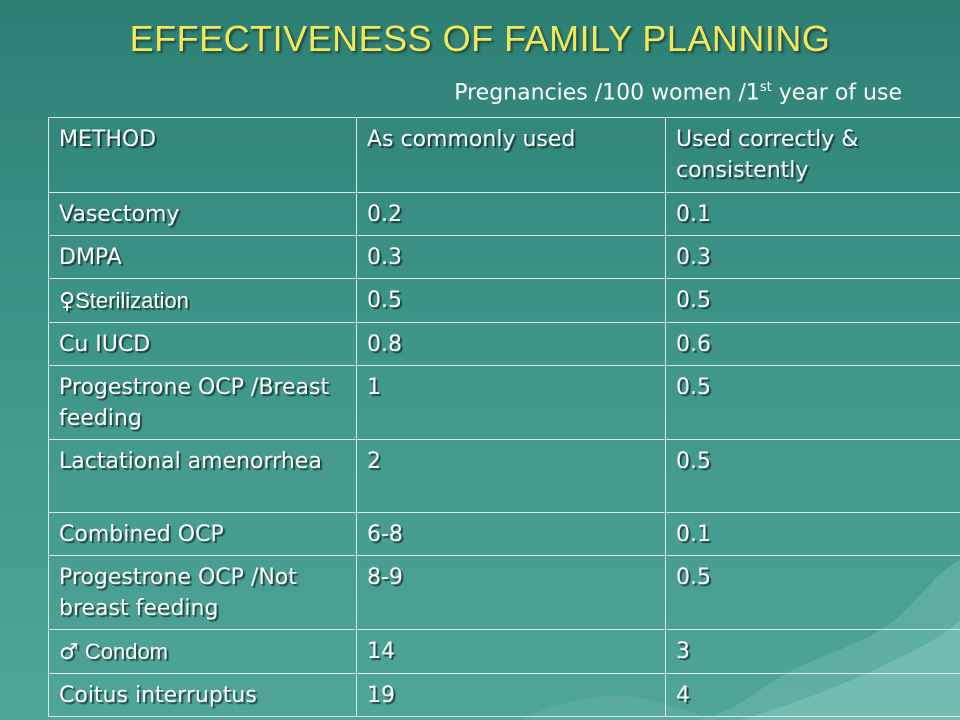 This screenshot has width=960, height=720. Describe the element at coordinates (511, 592) in the screenshot. I see `cell-common: 8-9` at that location.